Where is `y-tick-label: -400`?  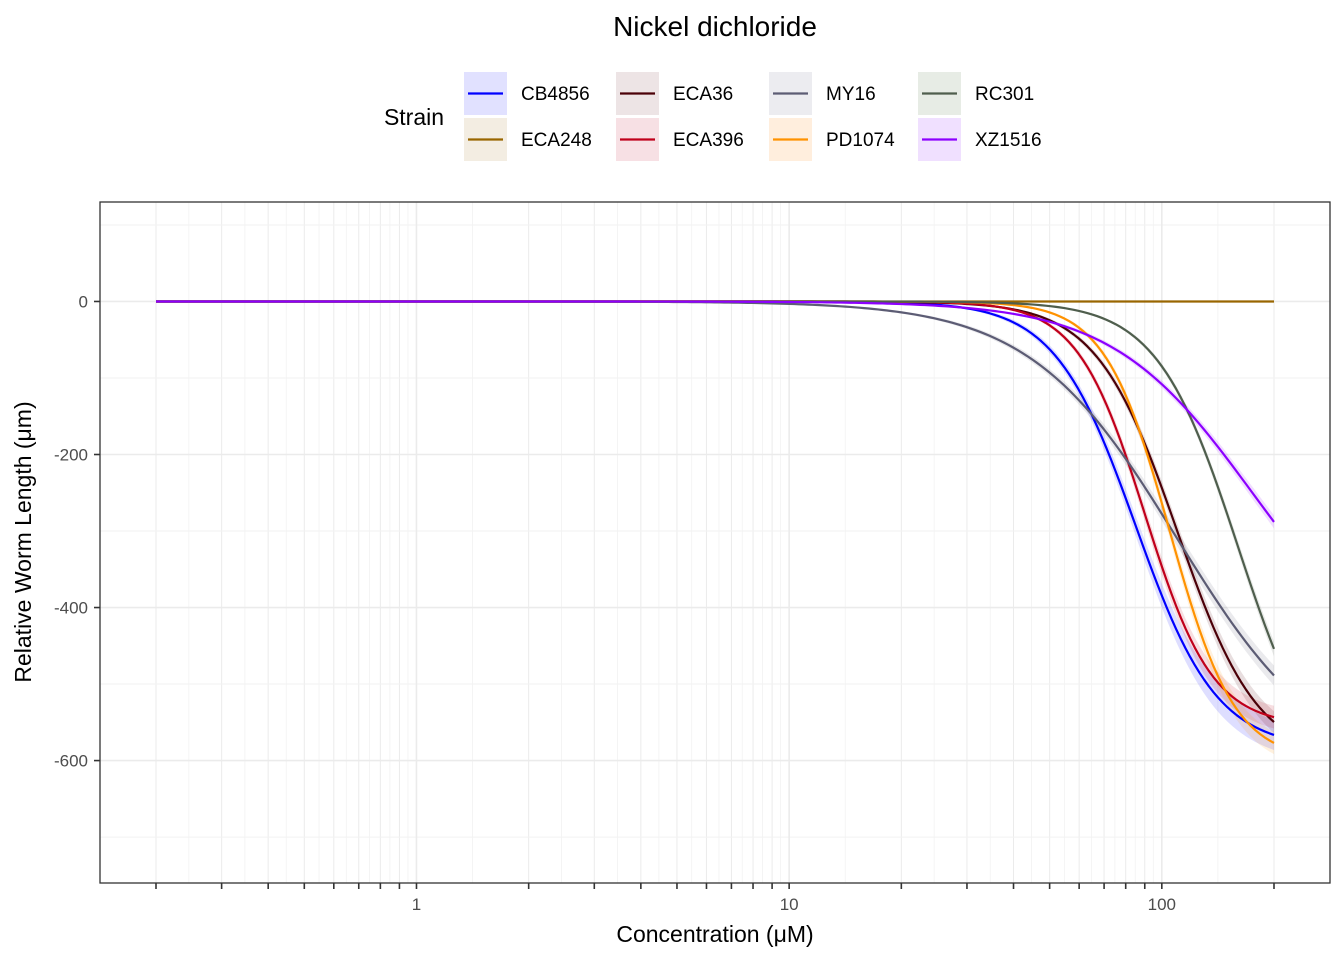 y-tick-label: -400 is located at coordinates (71, 608).